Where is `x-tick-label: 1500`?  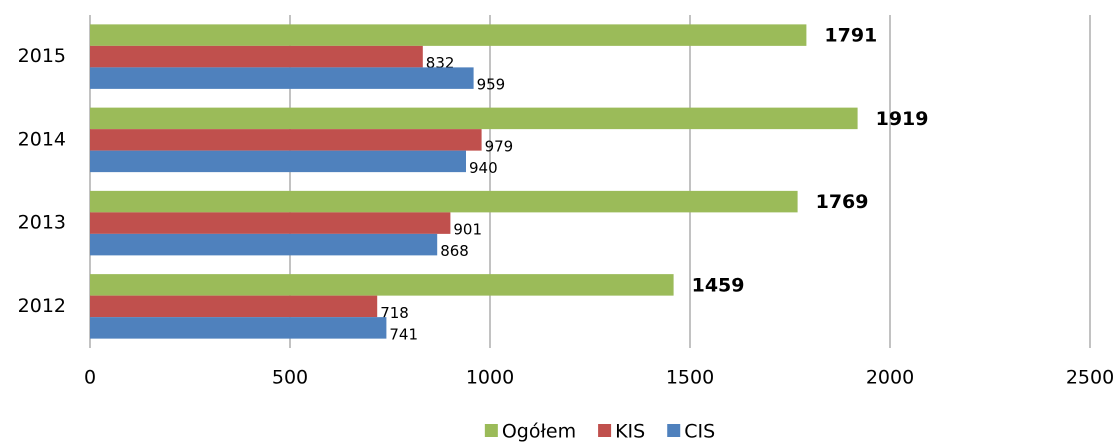 x-tick-label: 1500 is located at coordinates (690, 378).